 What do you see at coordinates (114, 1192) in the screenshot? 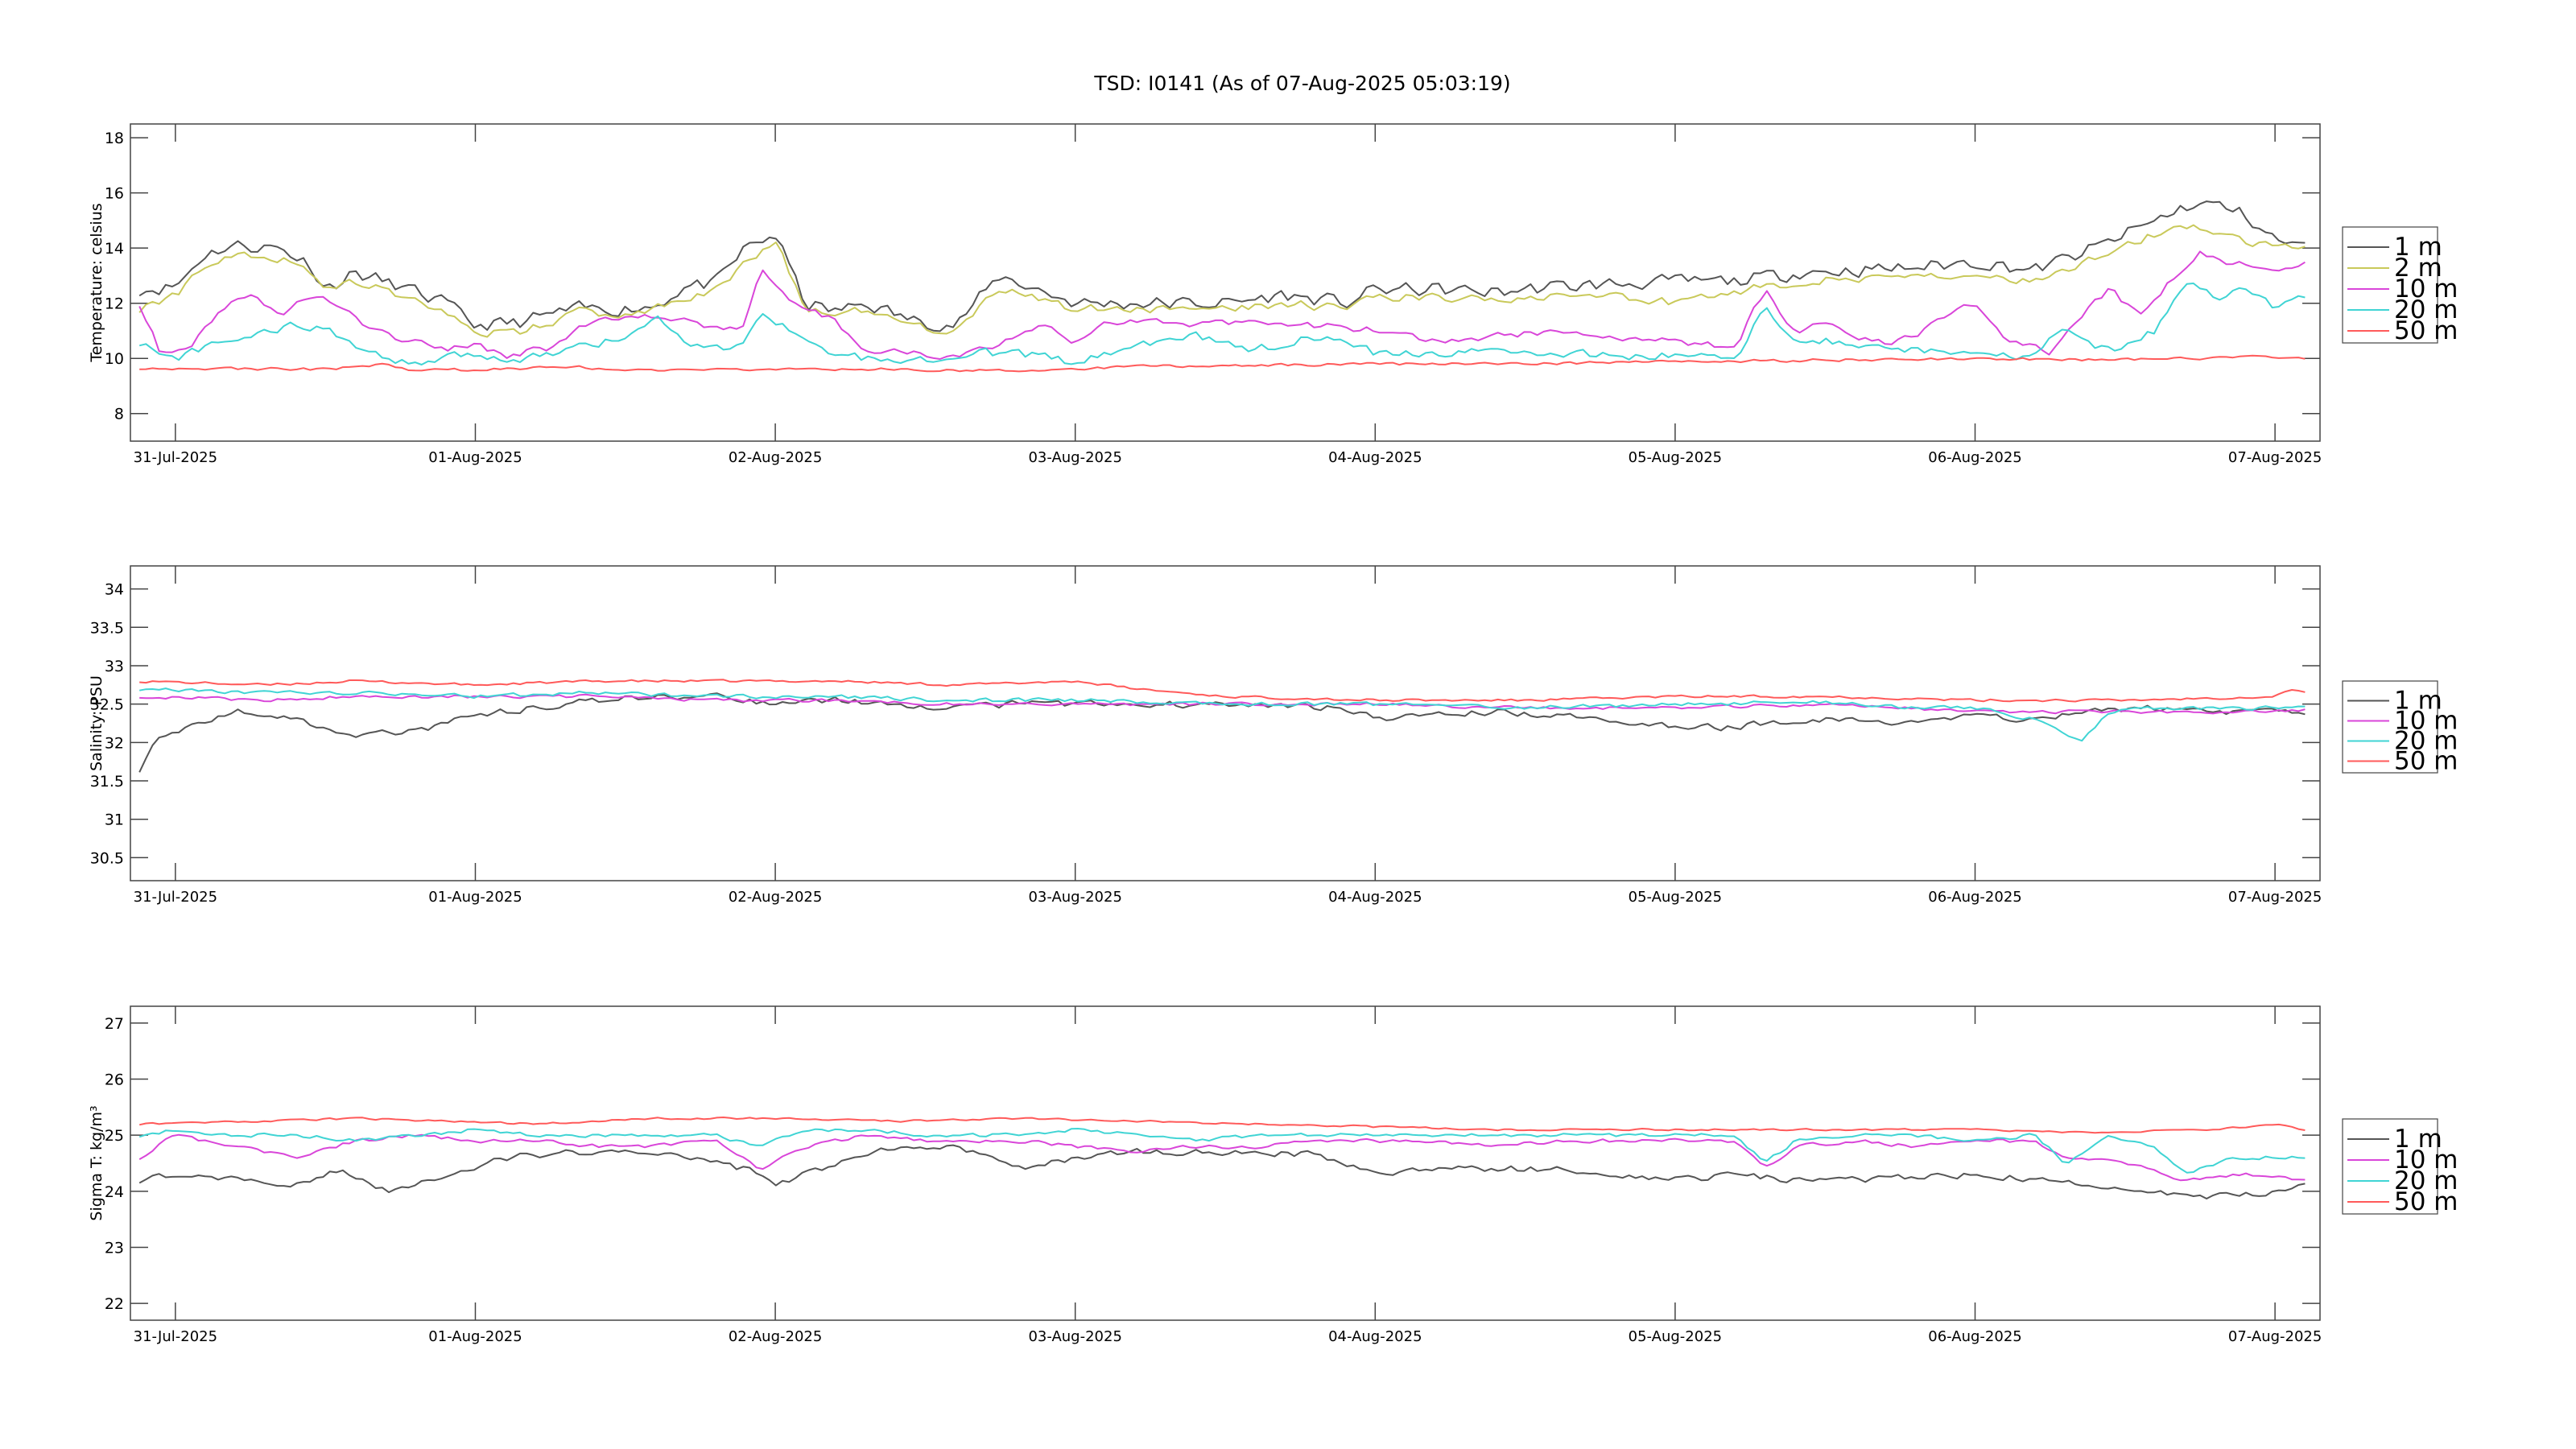
I see `y-tick-label: 24` at bounding box center [114, 1192].